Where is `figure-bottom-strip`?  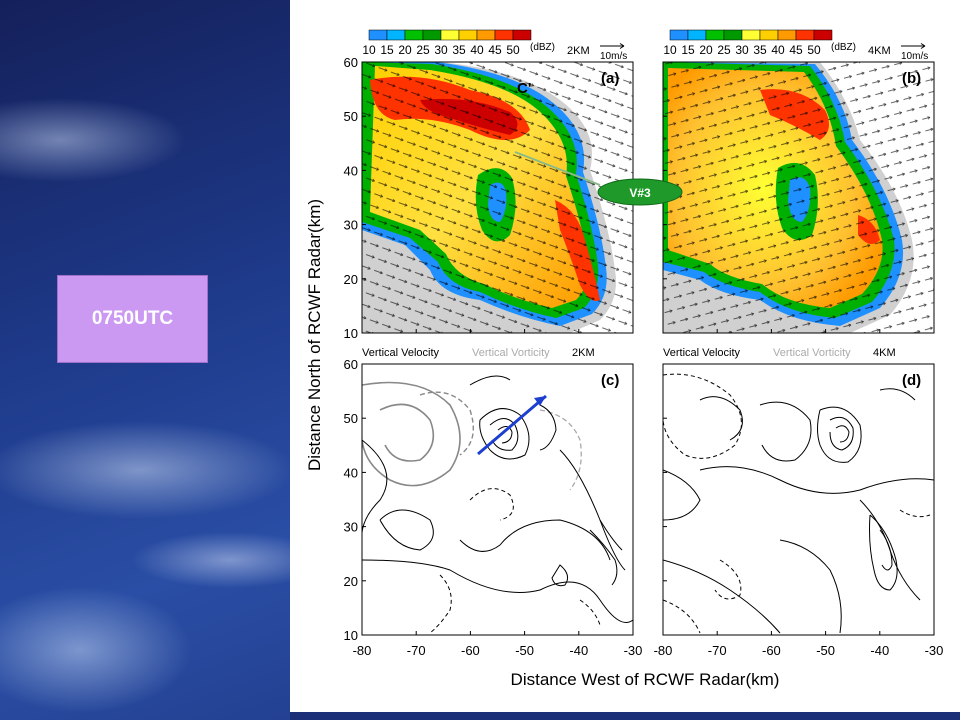 figure-bottom-strip is located at coordinates (625, 716).